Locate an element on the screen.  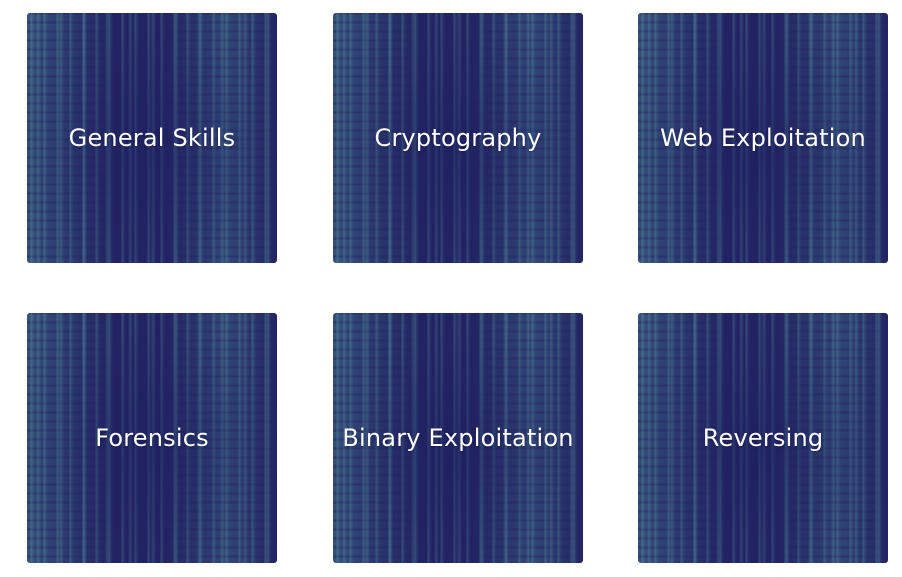
category-tile-forensics: Forensics is located at coordinates (152, 438).